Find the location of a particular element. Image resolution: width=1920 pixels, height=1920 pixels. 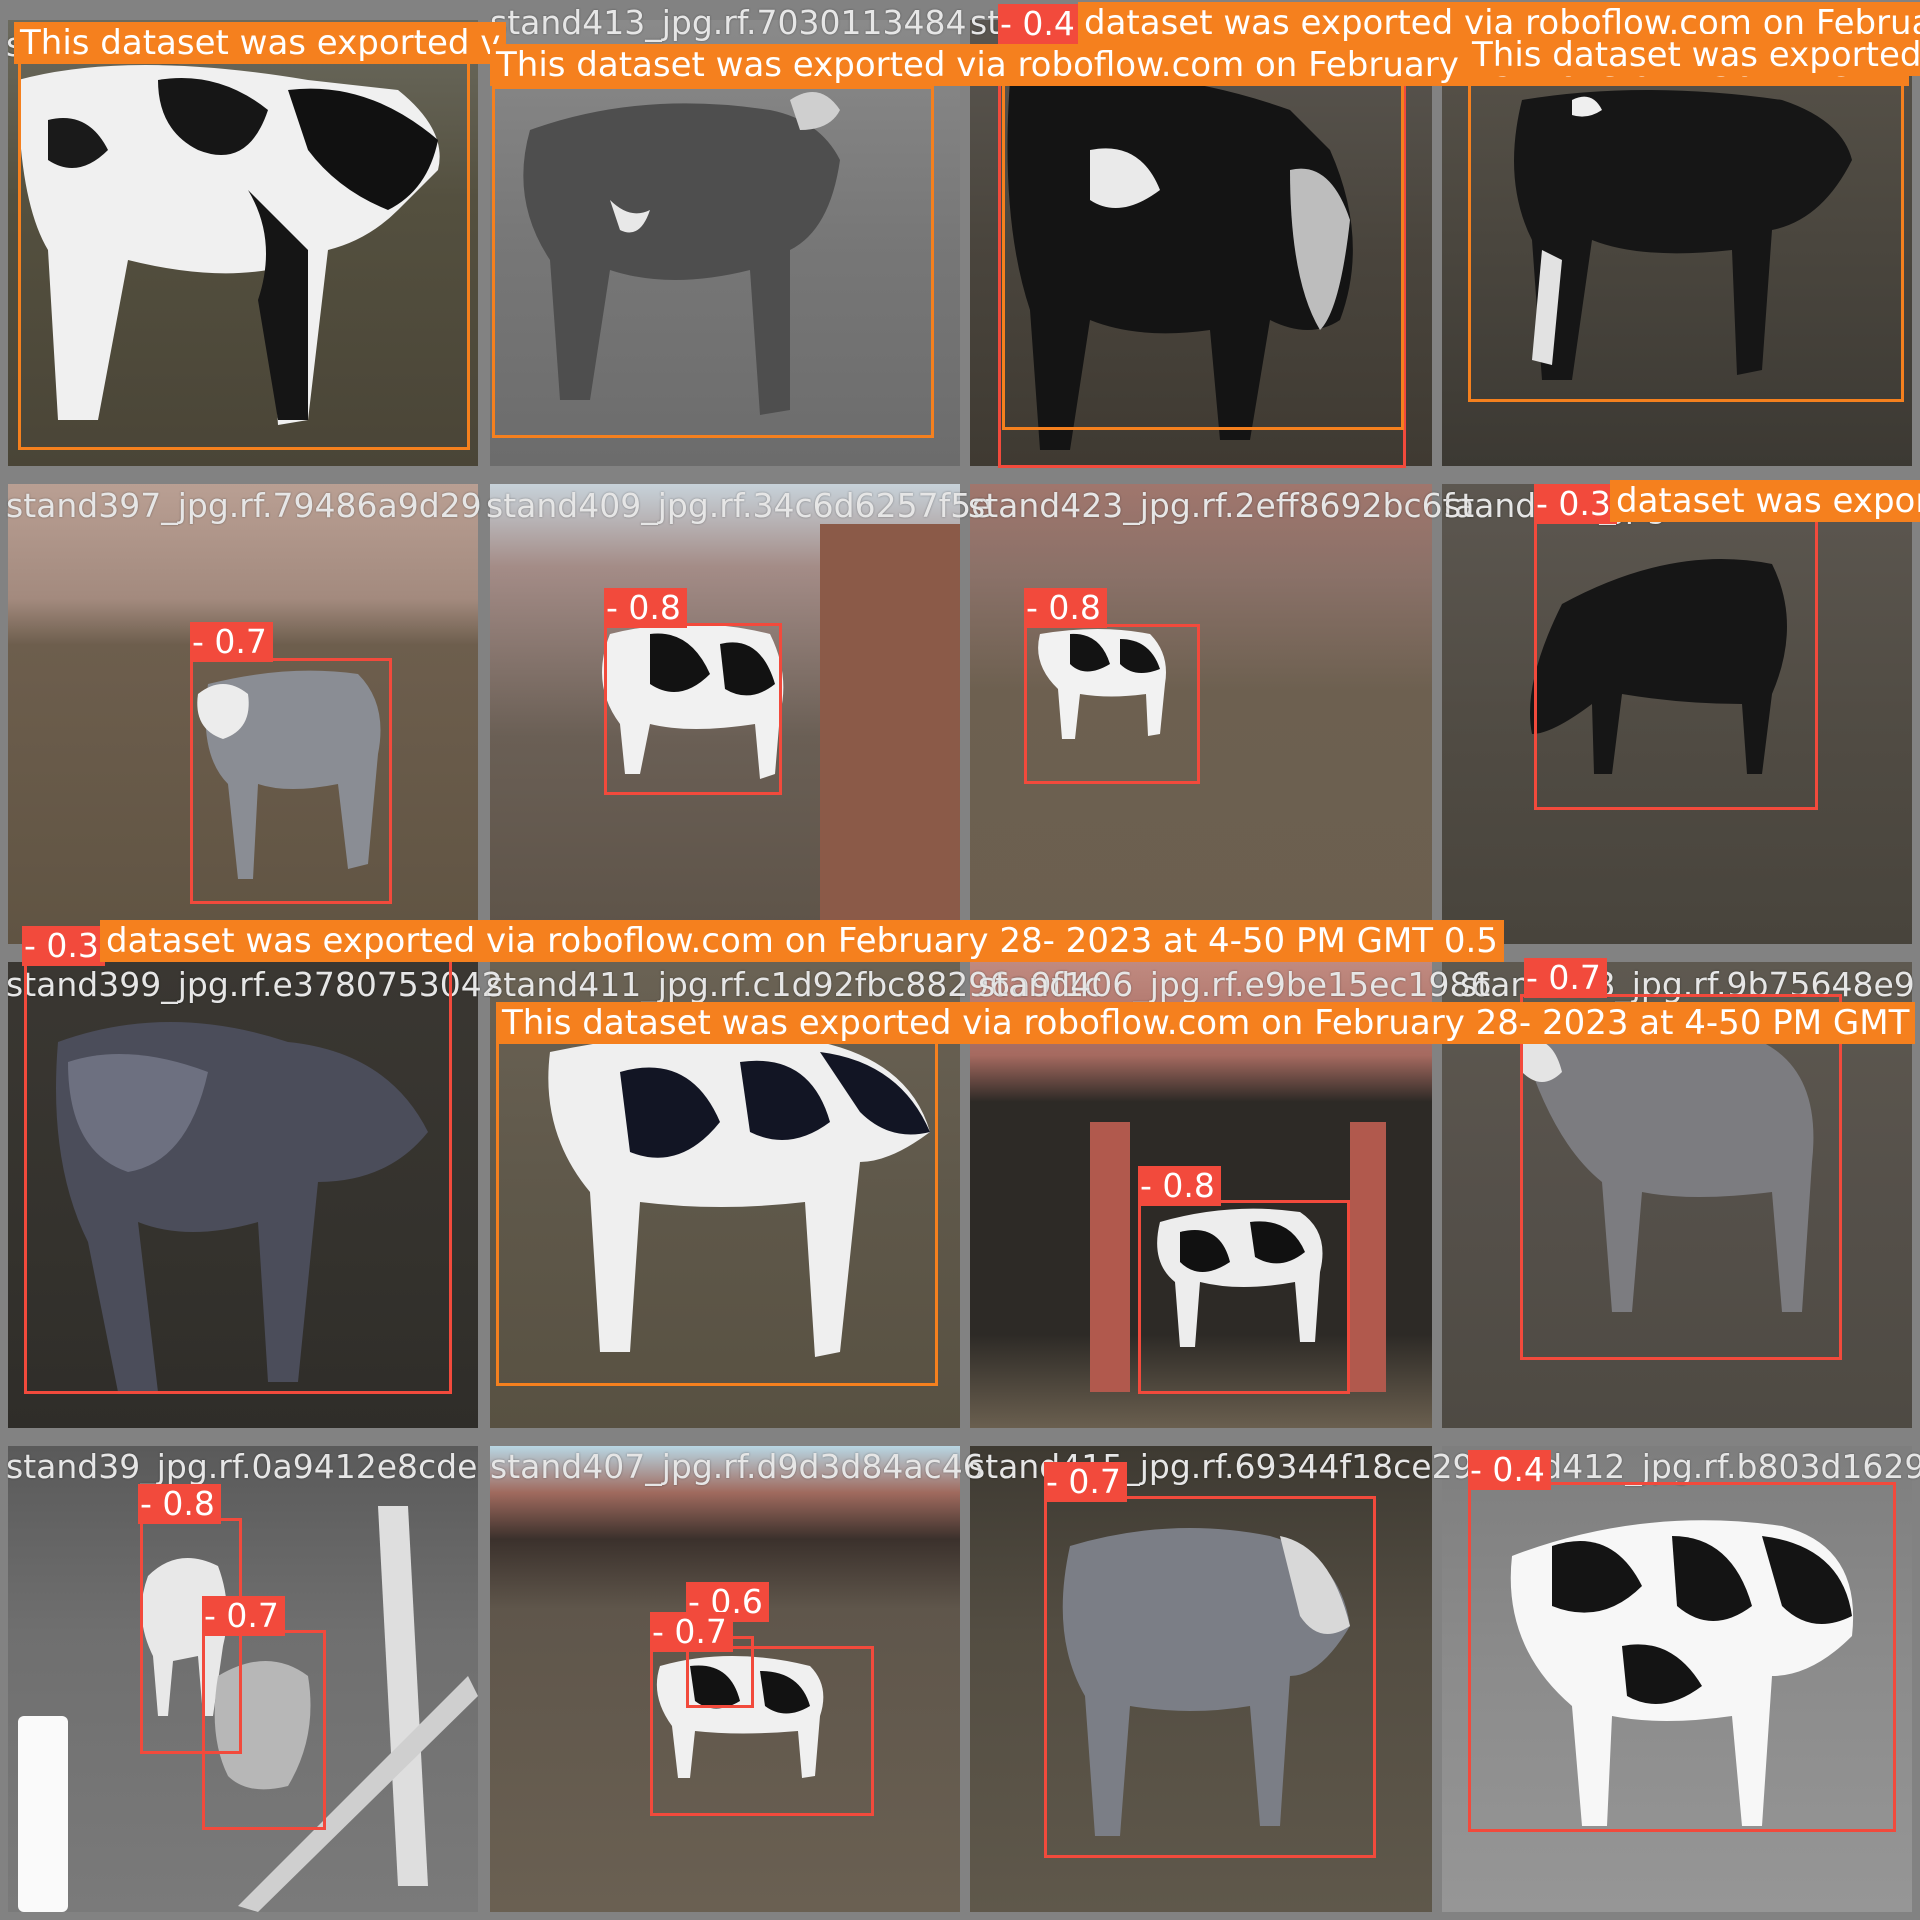

detection-label-5: This dataset was exported is located at coordinates (1693, 55).